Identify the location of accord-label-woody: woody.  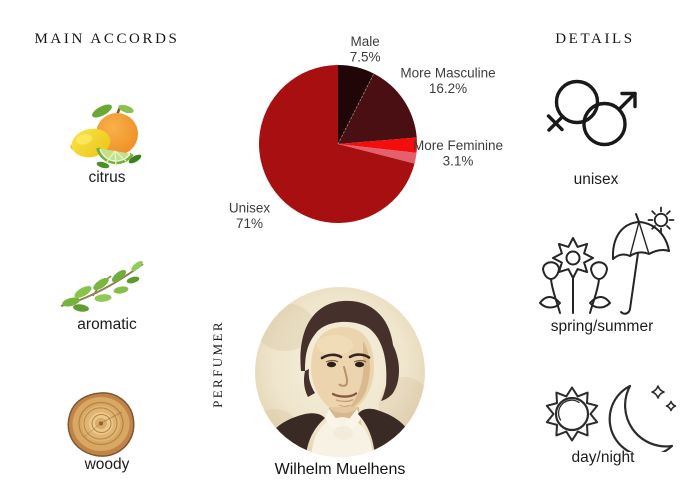
(107, 464).